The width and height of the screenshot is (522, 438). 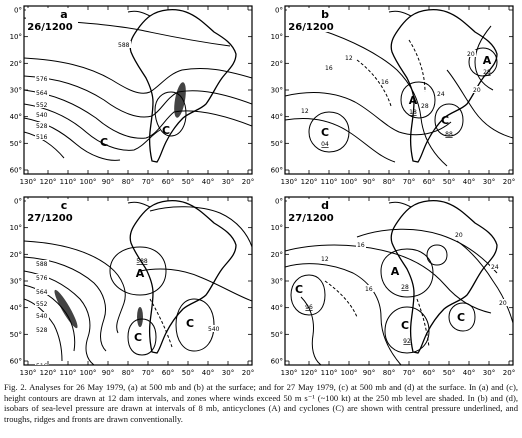 What do you see at coordinates (389, 182) in the screenshot?
I see `longitude-label: 80°` at bounding box center [389, 182].